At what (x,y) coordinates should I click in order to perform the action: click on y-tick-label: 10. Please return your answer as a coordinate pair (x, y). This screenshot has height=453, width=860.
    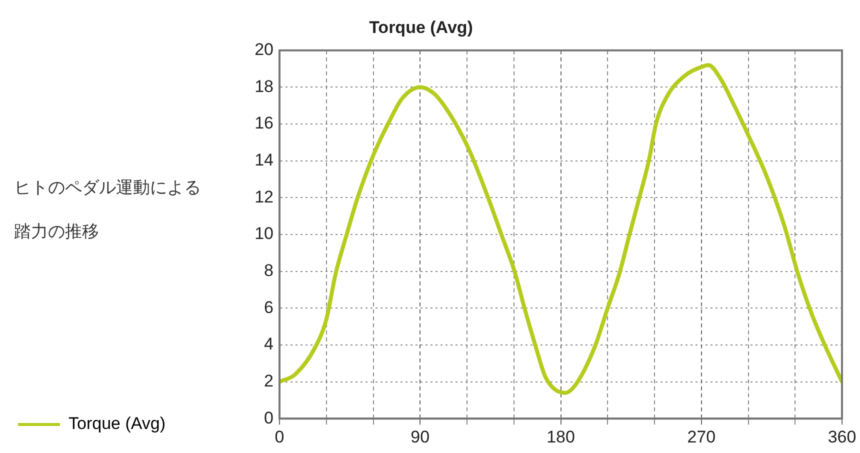
    Looking at the image, I should click on (264, 234).